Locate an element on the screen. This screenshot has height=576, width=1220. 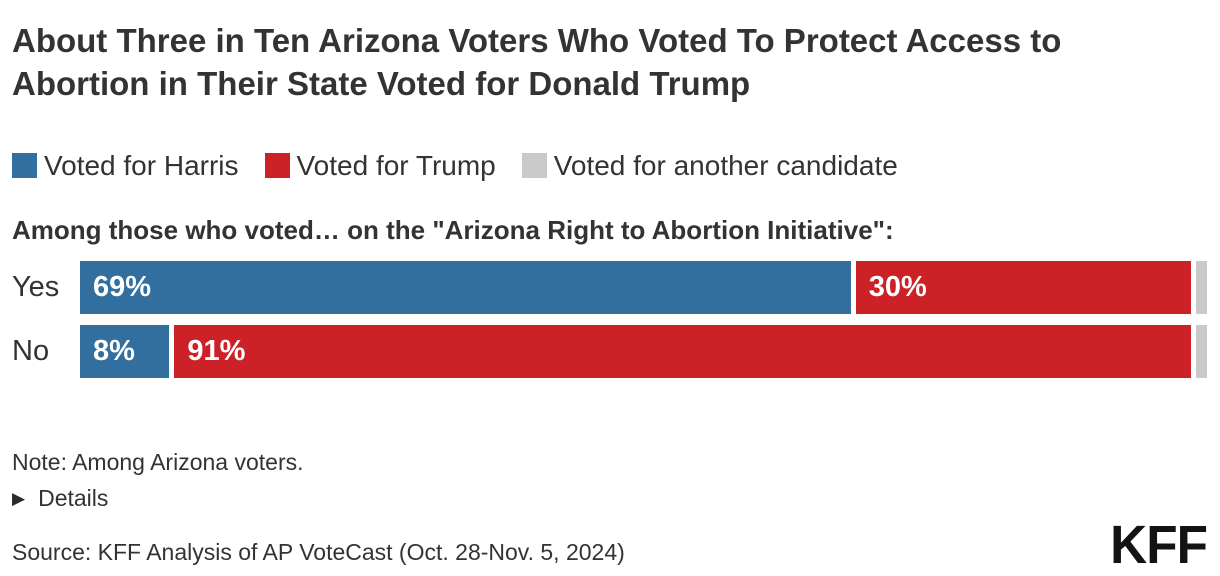
bar-value-label: 8% is located at coordinates (114, 350).